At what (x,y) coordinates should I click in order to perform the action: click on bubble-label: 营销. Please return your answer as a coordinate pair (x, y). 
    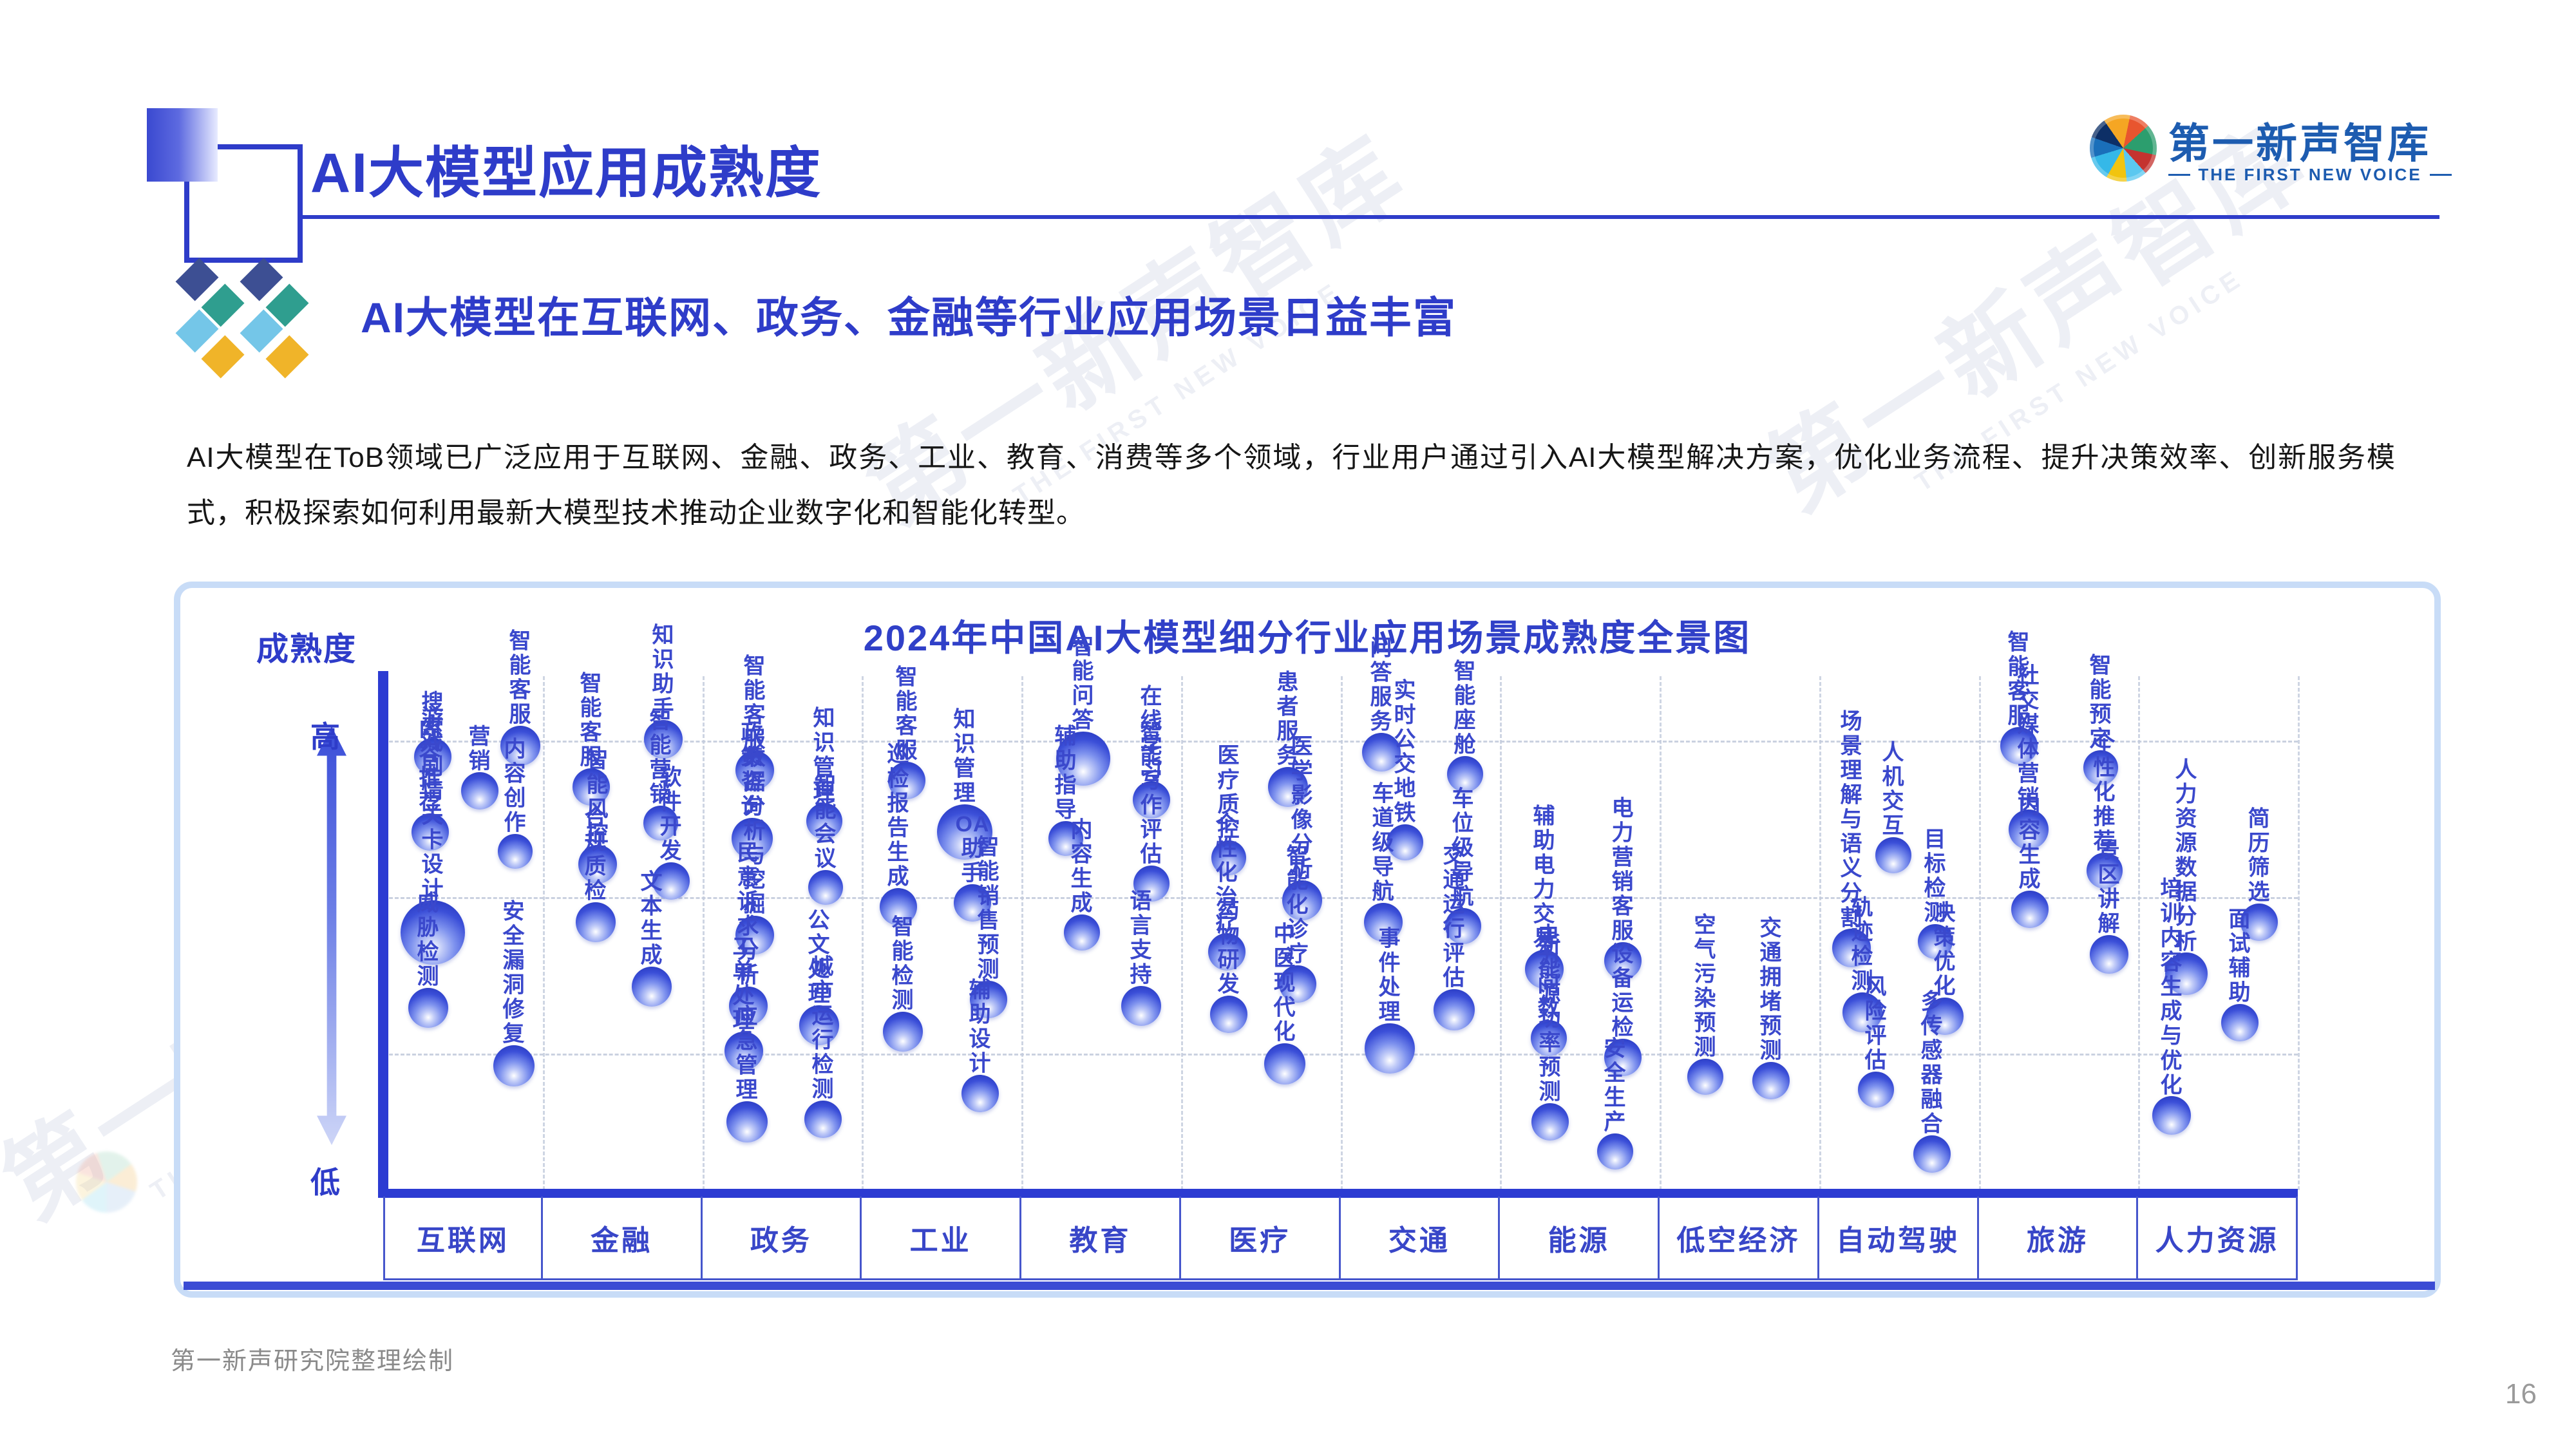
    Looking at the image, I should click on (480, 749).